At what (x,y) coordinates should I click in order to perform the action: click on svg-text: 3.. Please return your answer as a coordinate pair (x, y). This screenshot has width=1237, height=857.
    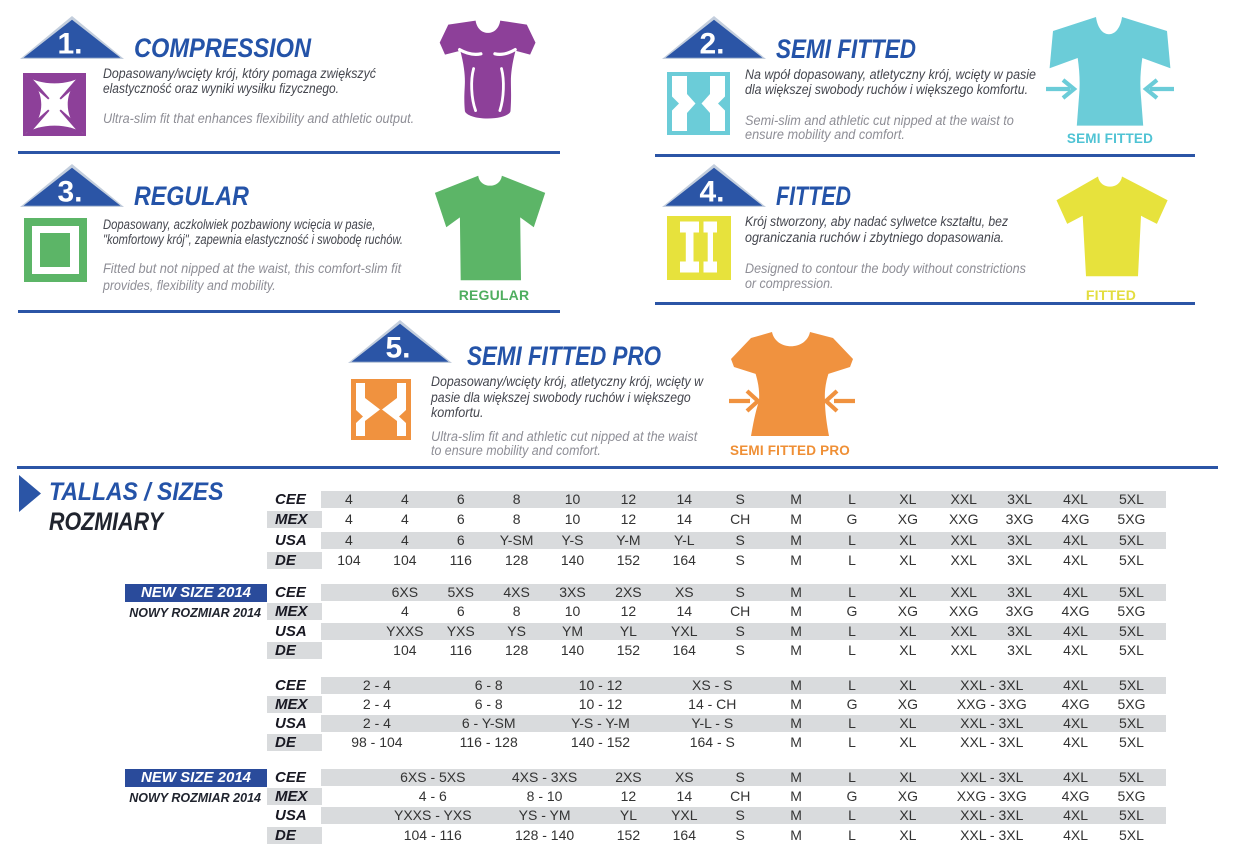
    Looking at the image, I should click on (69, 192).